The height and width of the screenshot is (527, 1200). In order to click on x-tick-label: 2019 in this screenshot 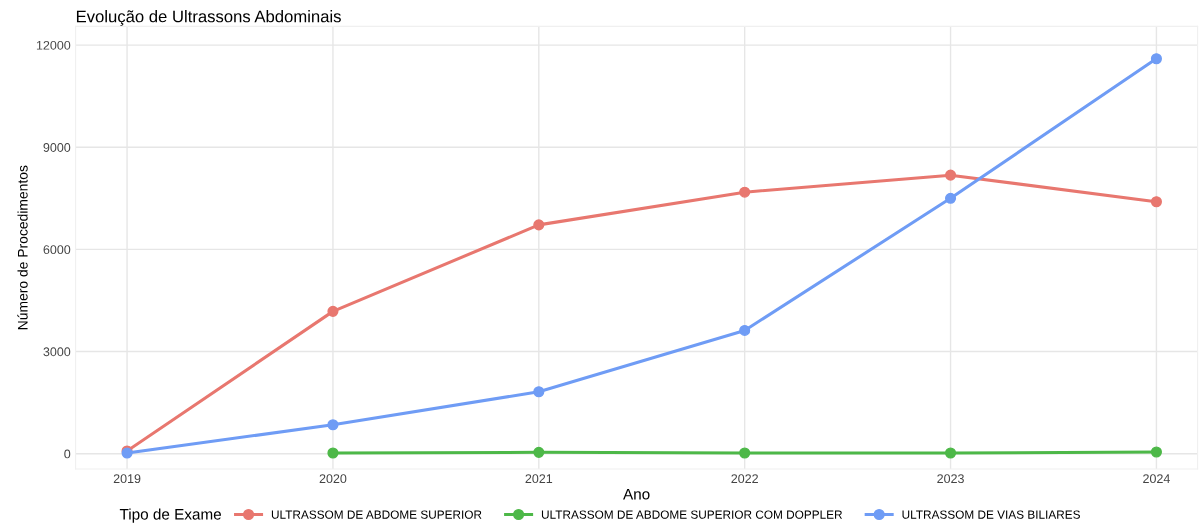, I will do `click(127, 479)`.